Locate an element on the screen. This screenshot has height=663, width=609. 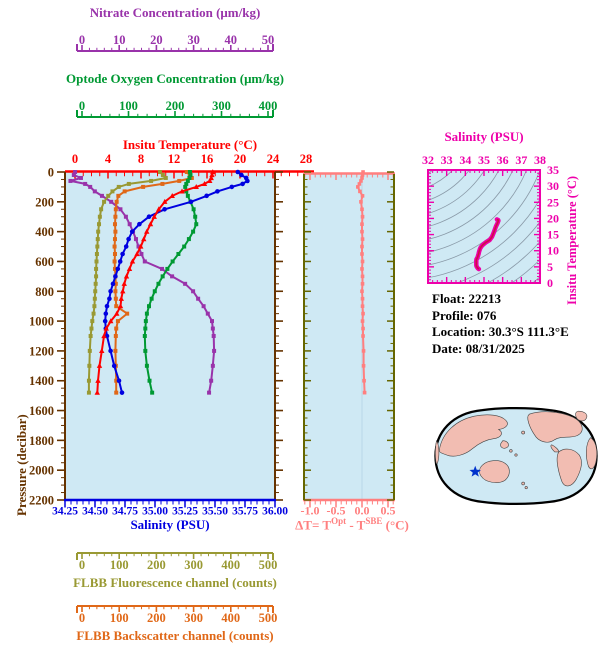
svg-text: 28 is located at coordinates (306, 159).